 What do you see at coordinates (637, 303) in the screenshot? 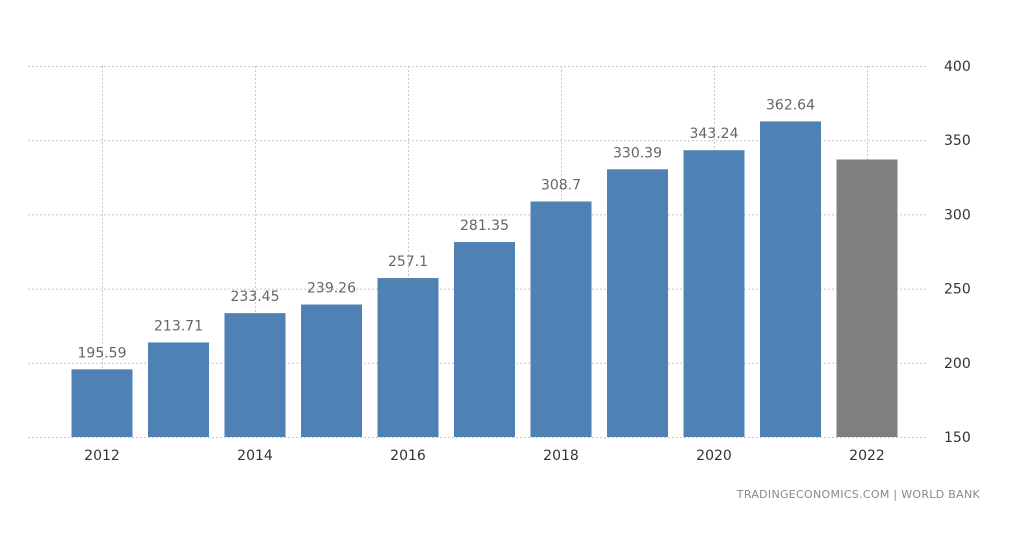
I see `bar-2019` at bounding box center [637, 303].